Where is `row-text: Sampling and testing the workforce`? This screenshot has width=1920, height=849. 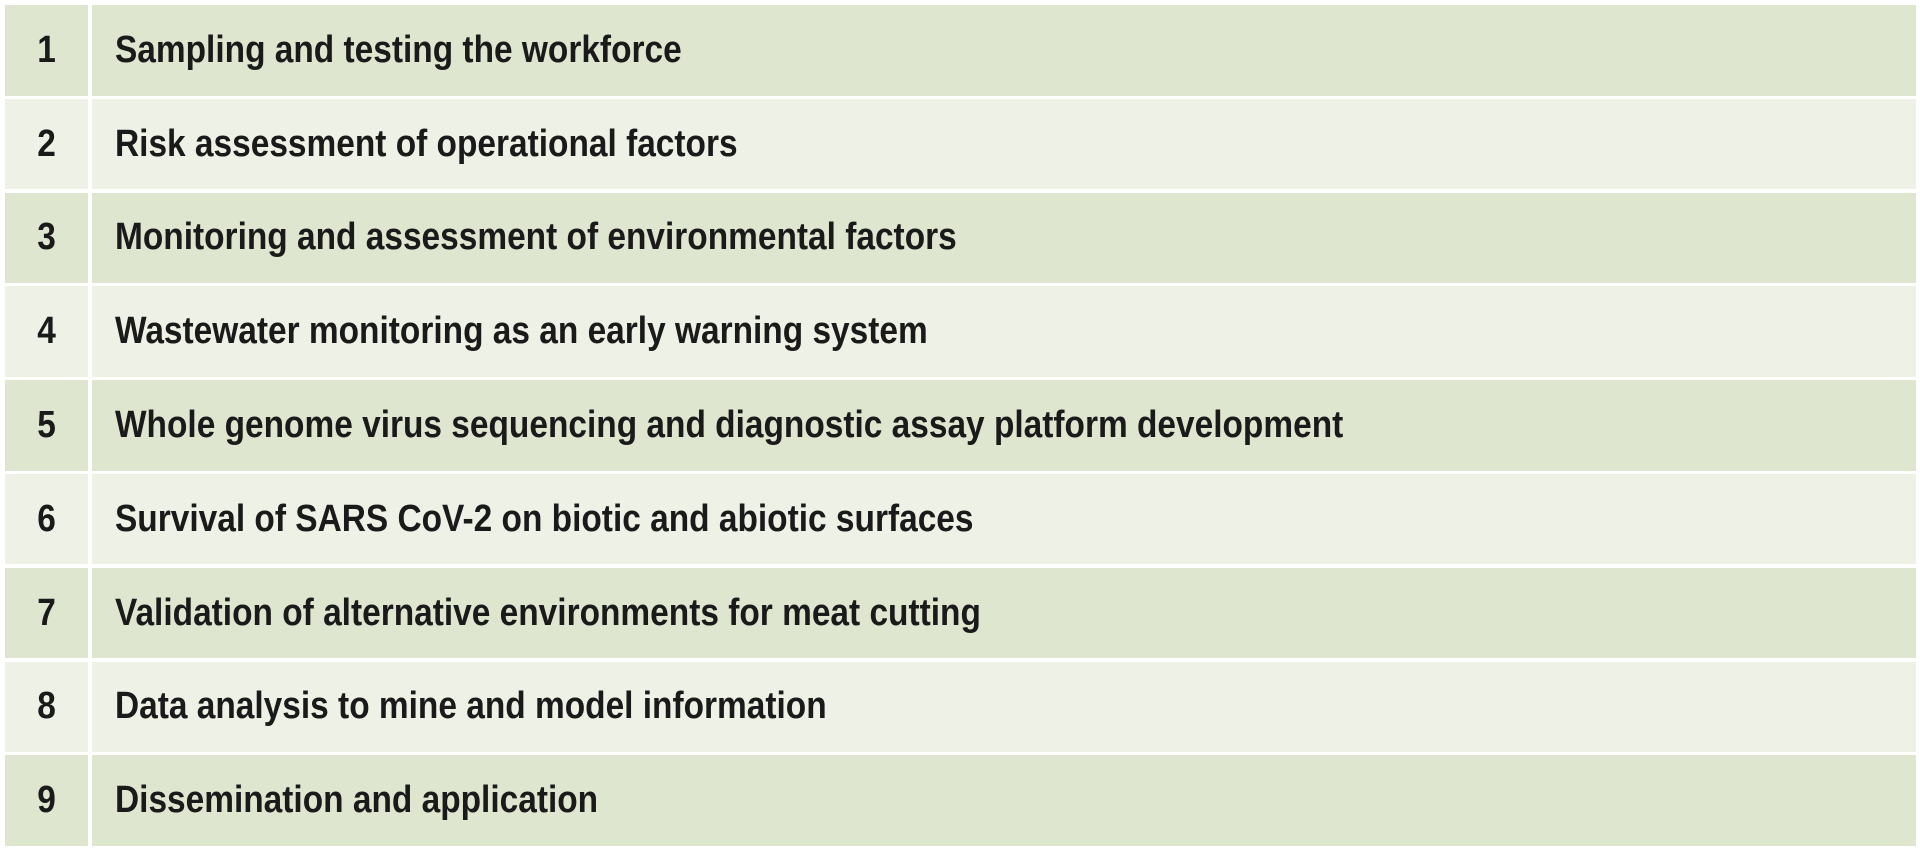 row-text: Sampling and testing the workforce is located at coordinates (398, 49).